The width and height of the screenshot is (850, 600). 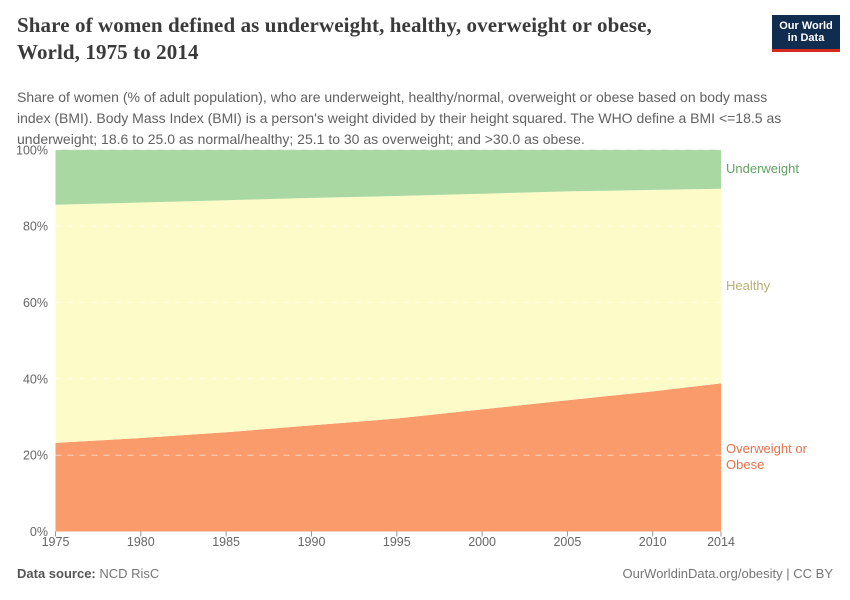 What do you see at coordinates (397, 542) in the screenshot?
I see `x-axis-label-1995: 1995` at bounding box center [397, 542].